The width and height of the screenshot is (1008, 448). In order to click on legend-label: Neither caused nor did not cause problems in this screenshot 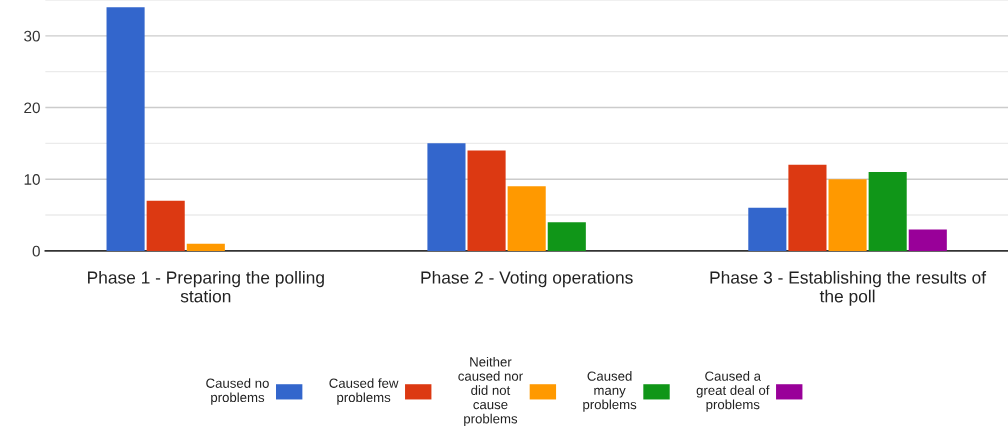, I will do `click(490, 391)`.